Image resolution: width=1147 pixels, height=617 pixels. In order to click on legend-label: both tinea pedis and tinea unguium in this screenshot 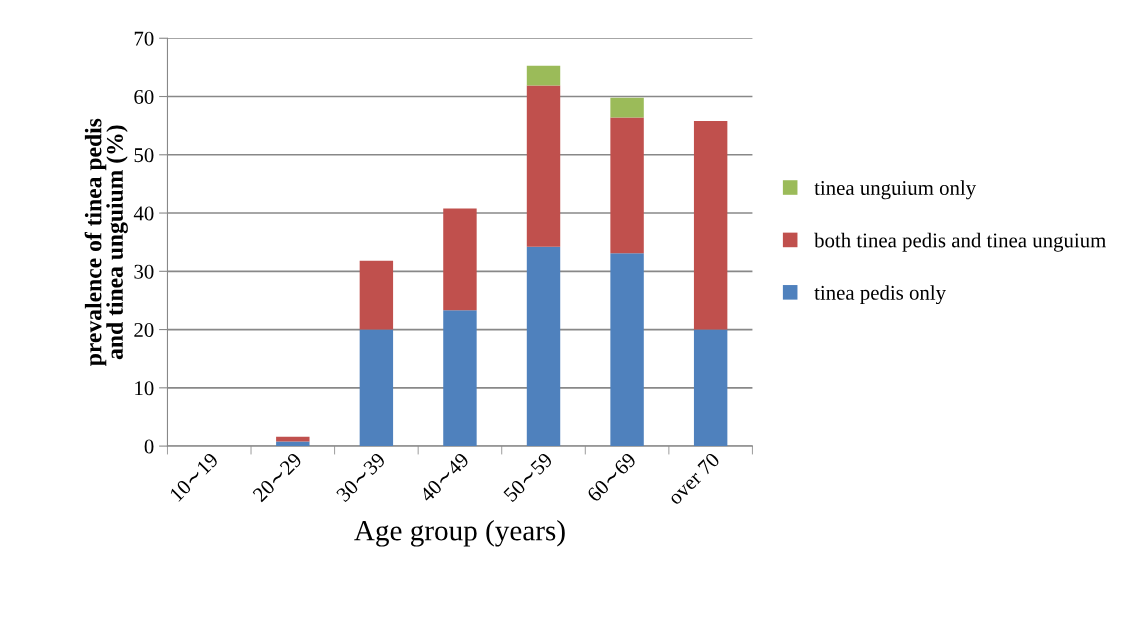, I will do `click(960, 242)`.